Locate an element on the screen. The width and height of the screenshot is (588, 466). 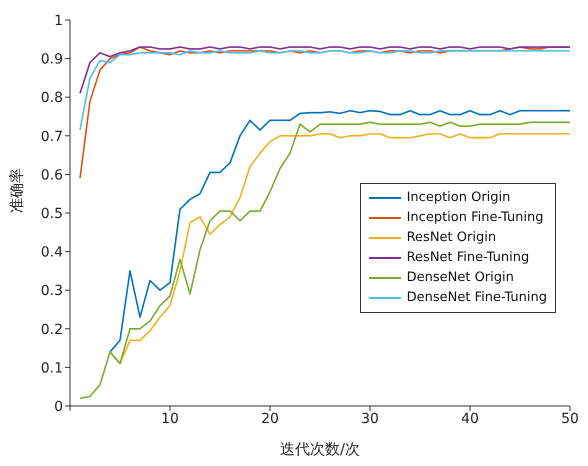
y-tick-label: 0 is located at coordinates (58, 406).